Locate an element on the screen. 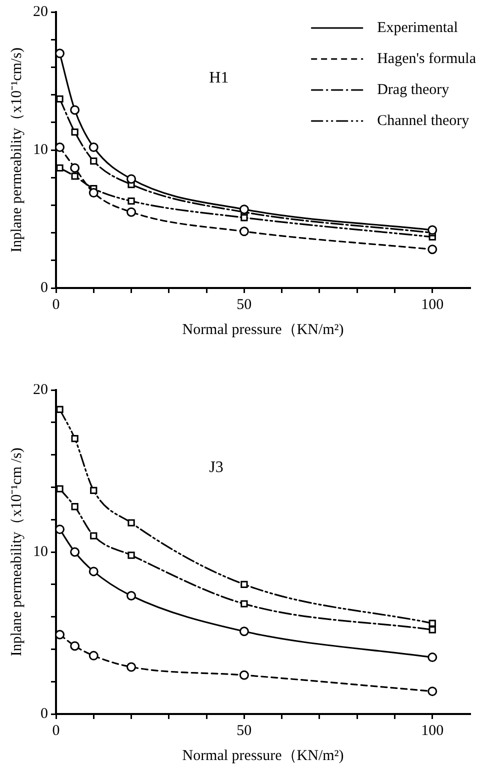 The width and height of the screenshot is (490, 771). annotation: J3 is located at coordinates (216, 467).